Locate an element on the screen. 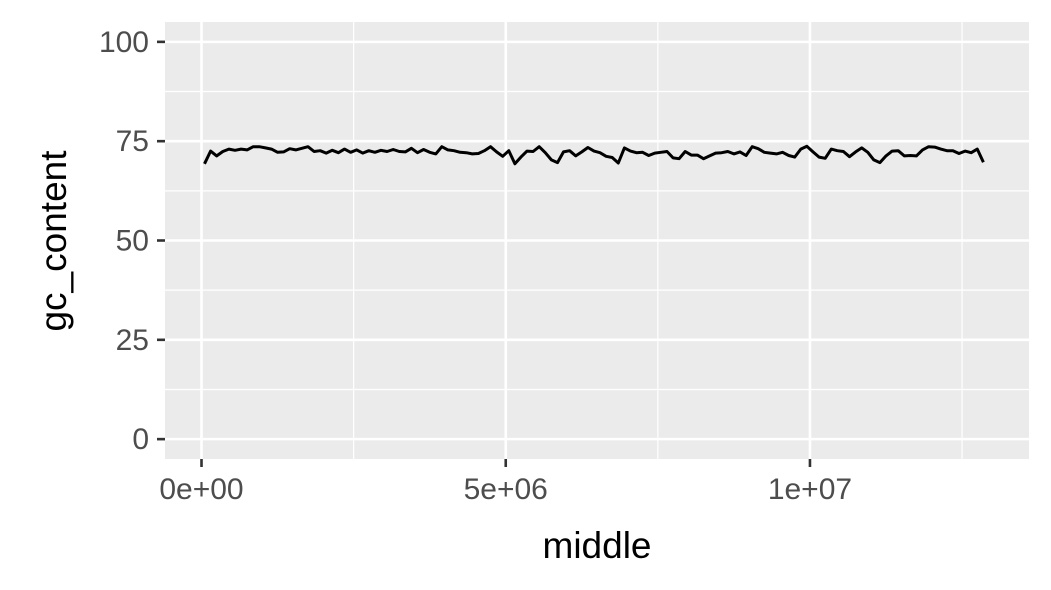 This screenshot has width=1051, height=590. y-tick-labels: 0 25 50 75 100 is located at coordinates (124, 241).